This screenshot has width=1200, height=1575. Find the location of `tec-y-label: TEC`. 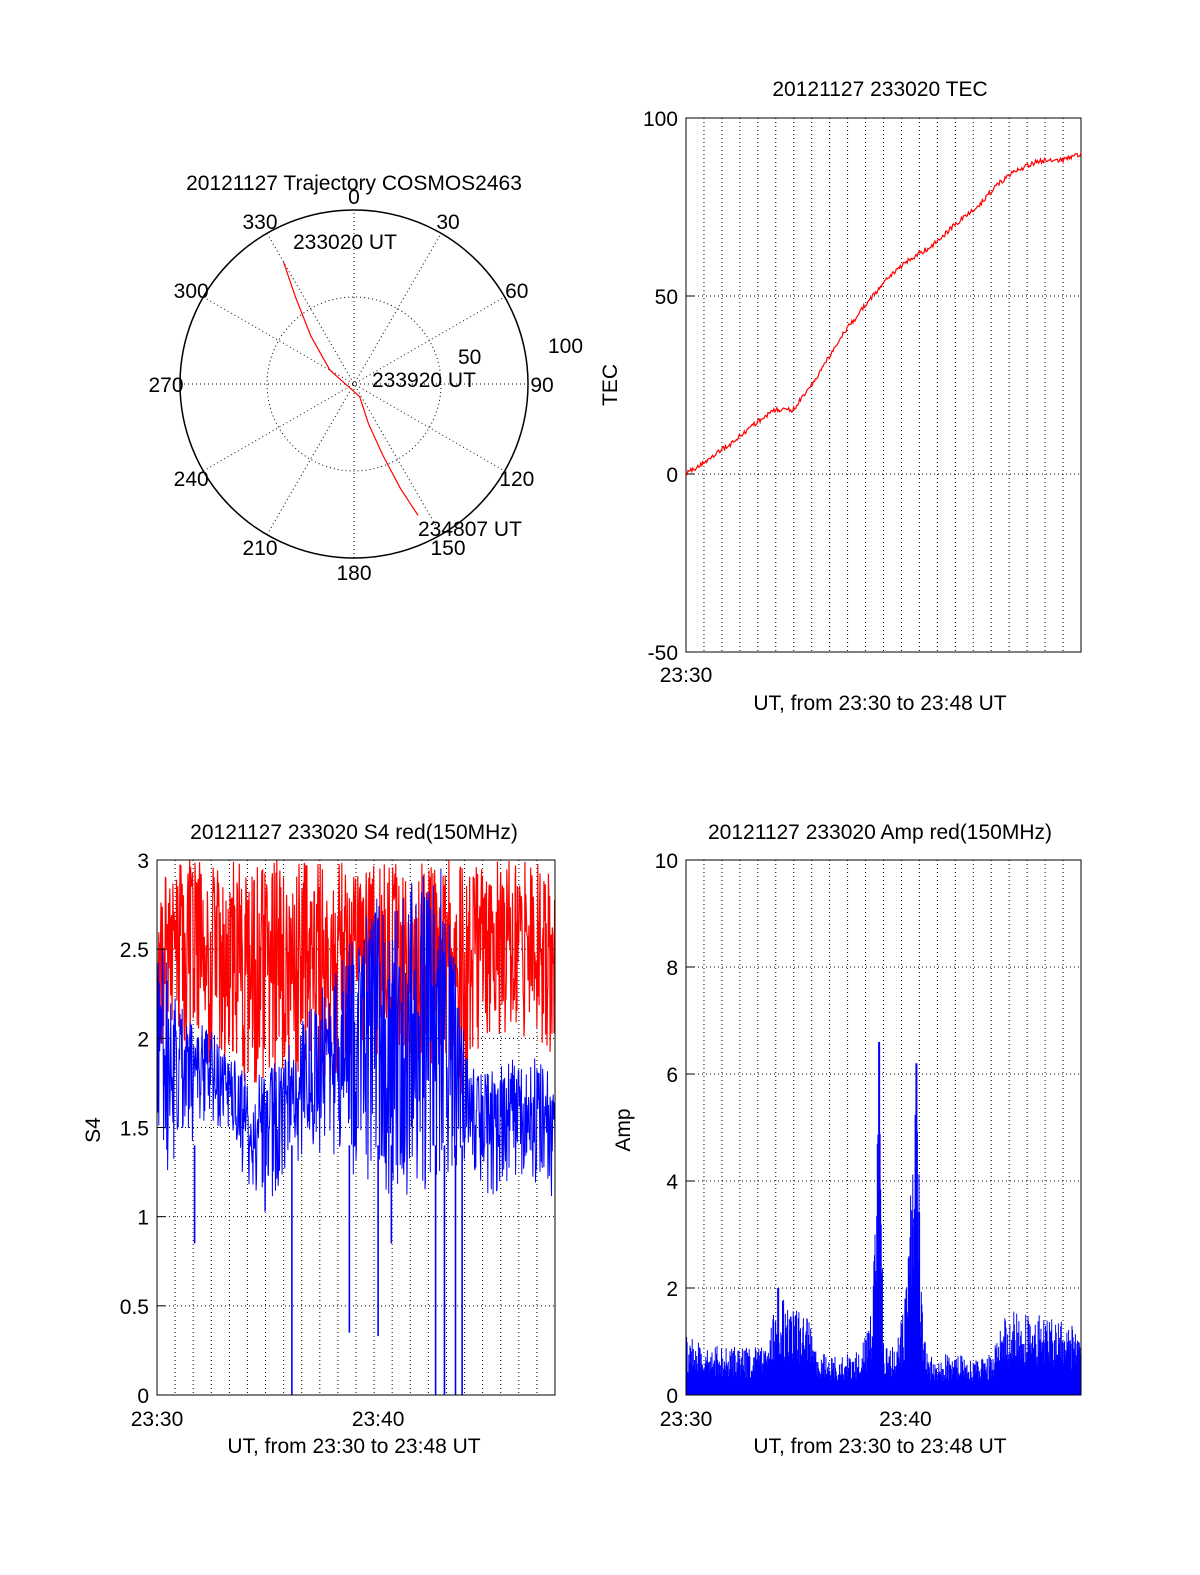

tec-y-label: TEC is located at coordinates (610, 385).